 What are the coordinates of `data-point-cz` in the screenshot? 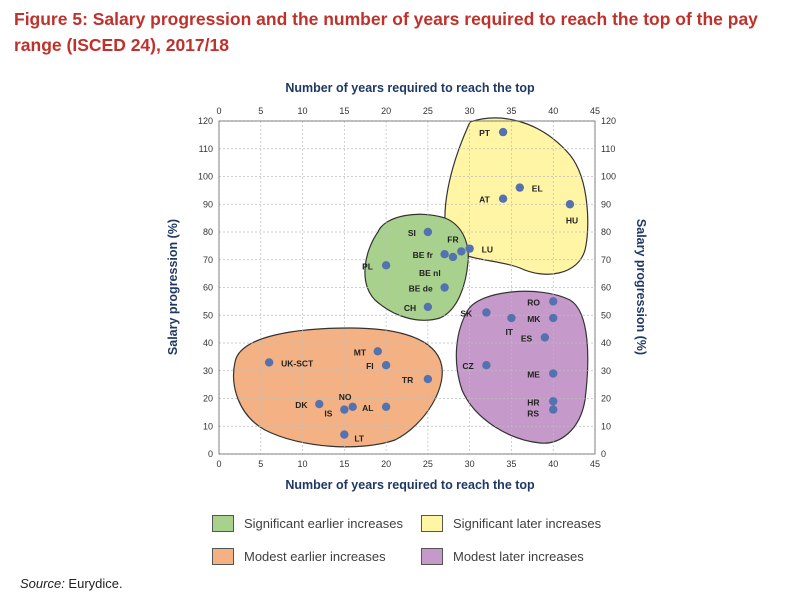 It's located at (486, 365).